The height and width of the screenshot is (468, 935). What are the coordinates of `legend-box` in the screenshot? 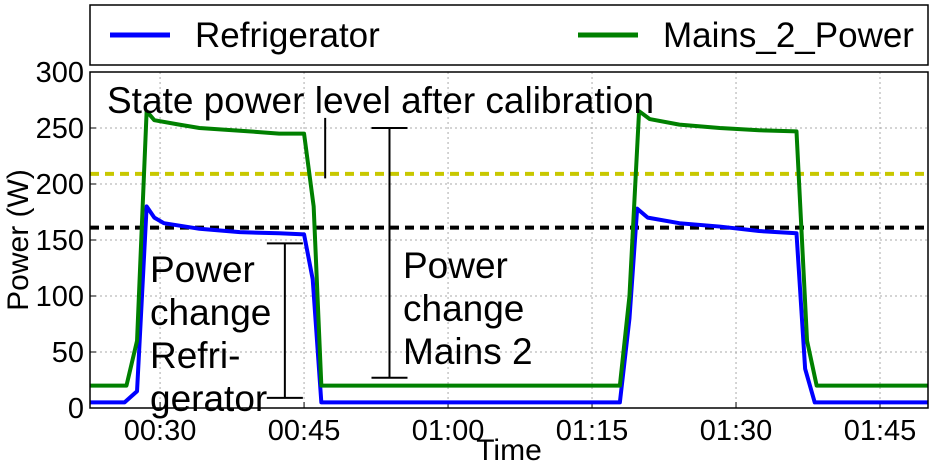 It's located at (509, 35).